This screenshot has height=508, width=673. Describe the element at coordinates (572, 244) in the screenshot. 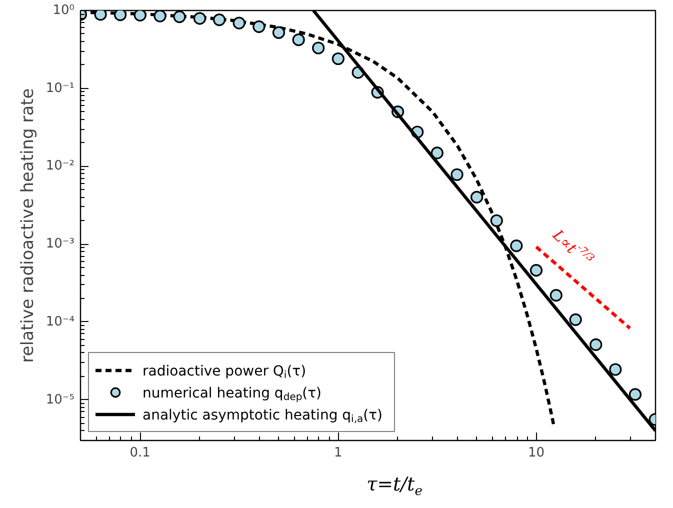

I see `annotation: L∝t-7/3` at that location.